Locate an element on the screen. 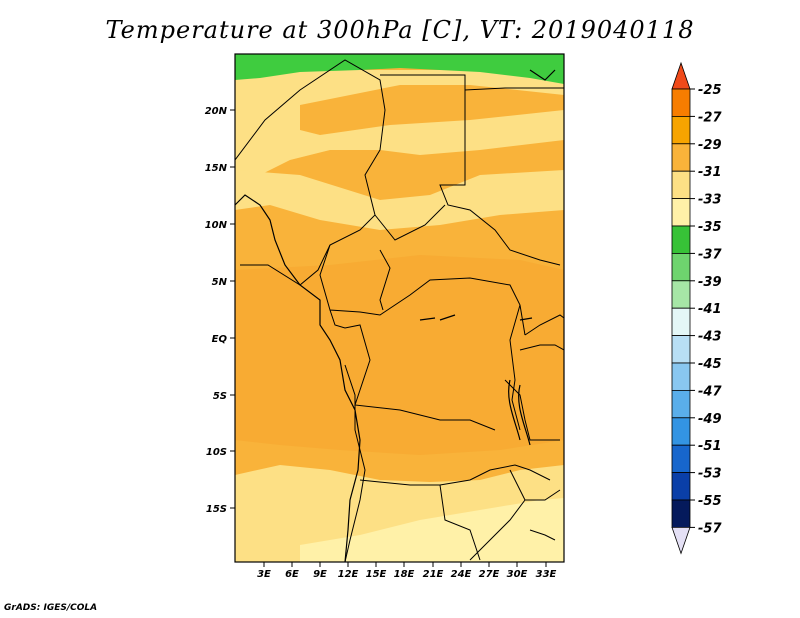 This screenshot has width=800, height=618. colorbar-top-arrow is located at coordinates (681, 75).